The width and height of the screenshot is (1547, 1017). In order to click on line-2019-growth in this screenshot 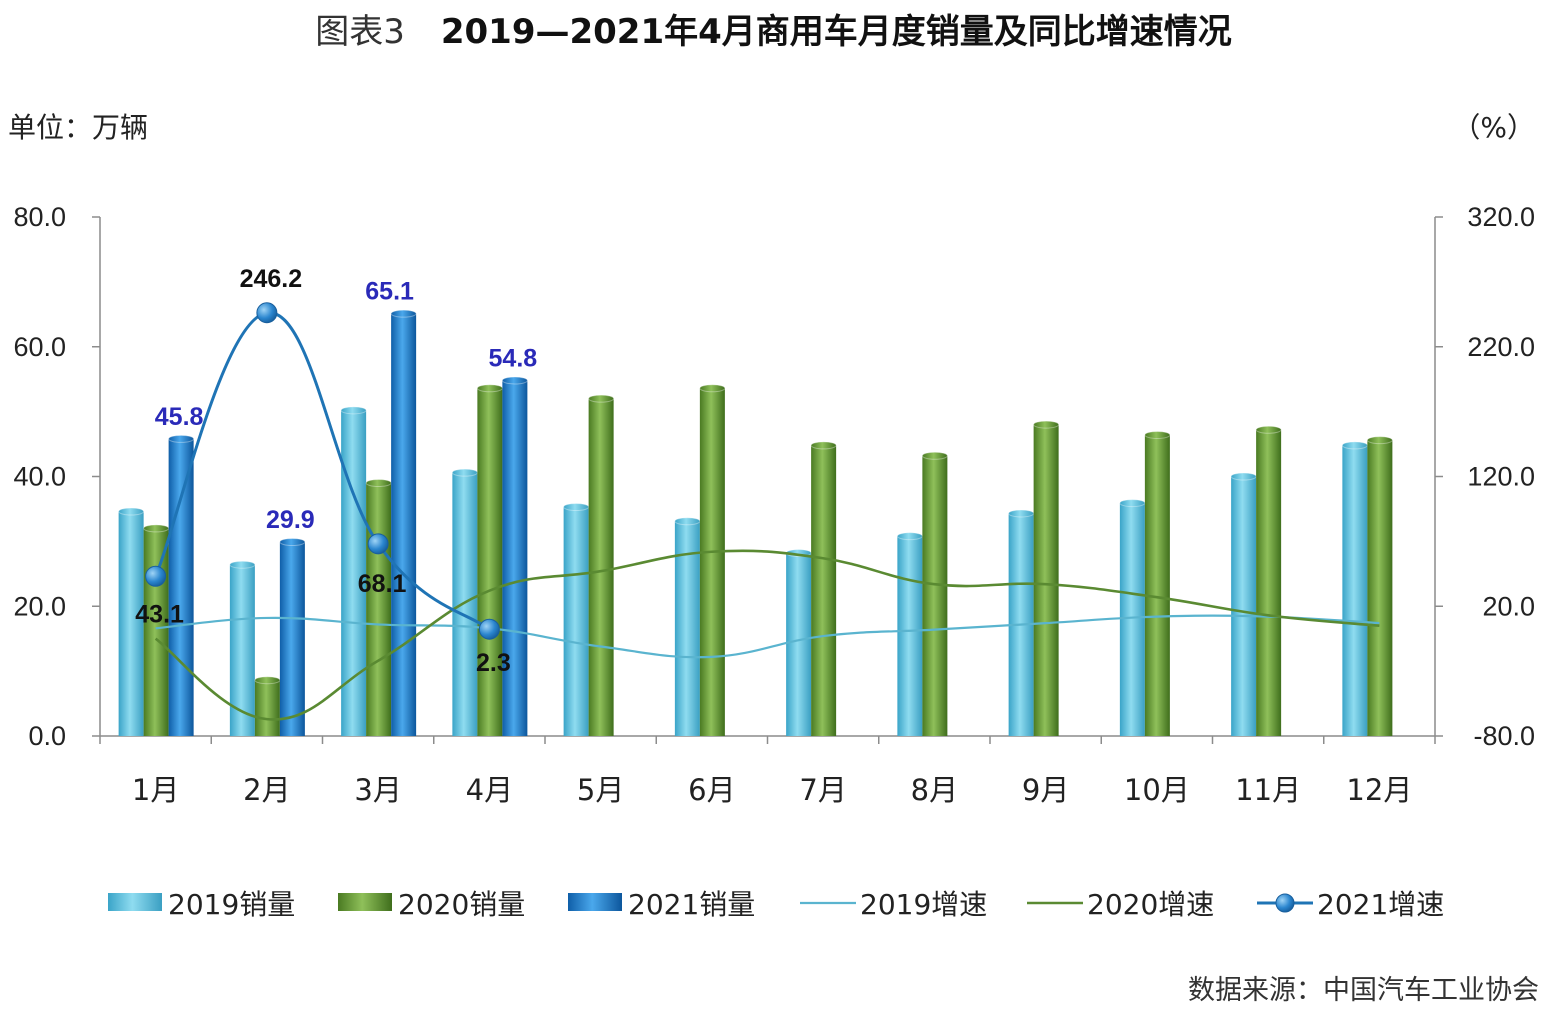, I will do `click(767, 636)`.